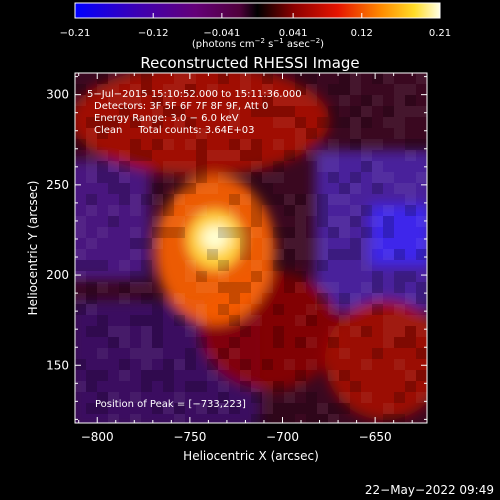  What do you see at coordinates (194, 94) in the screenshot?
I see `annotation-time-range: 5−Jul−2015 15:10:52.000 to 15:11:36.000` at bounding box center [194, 94].